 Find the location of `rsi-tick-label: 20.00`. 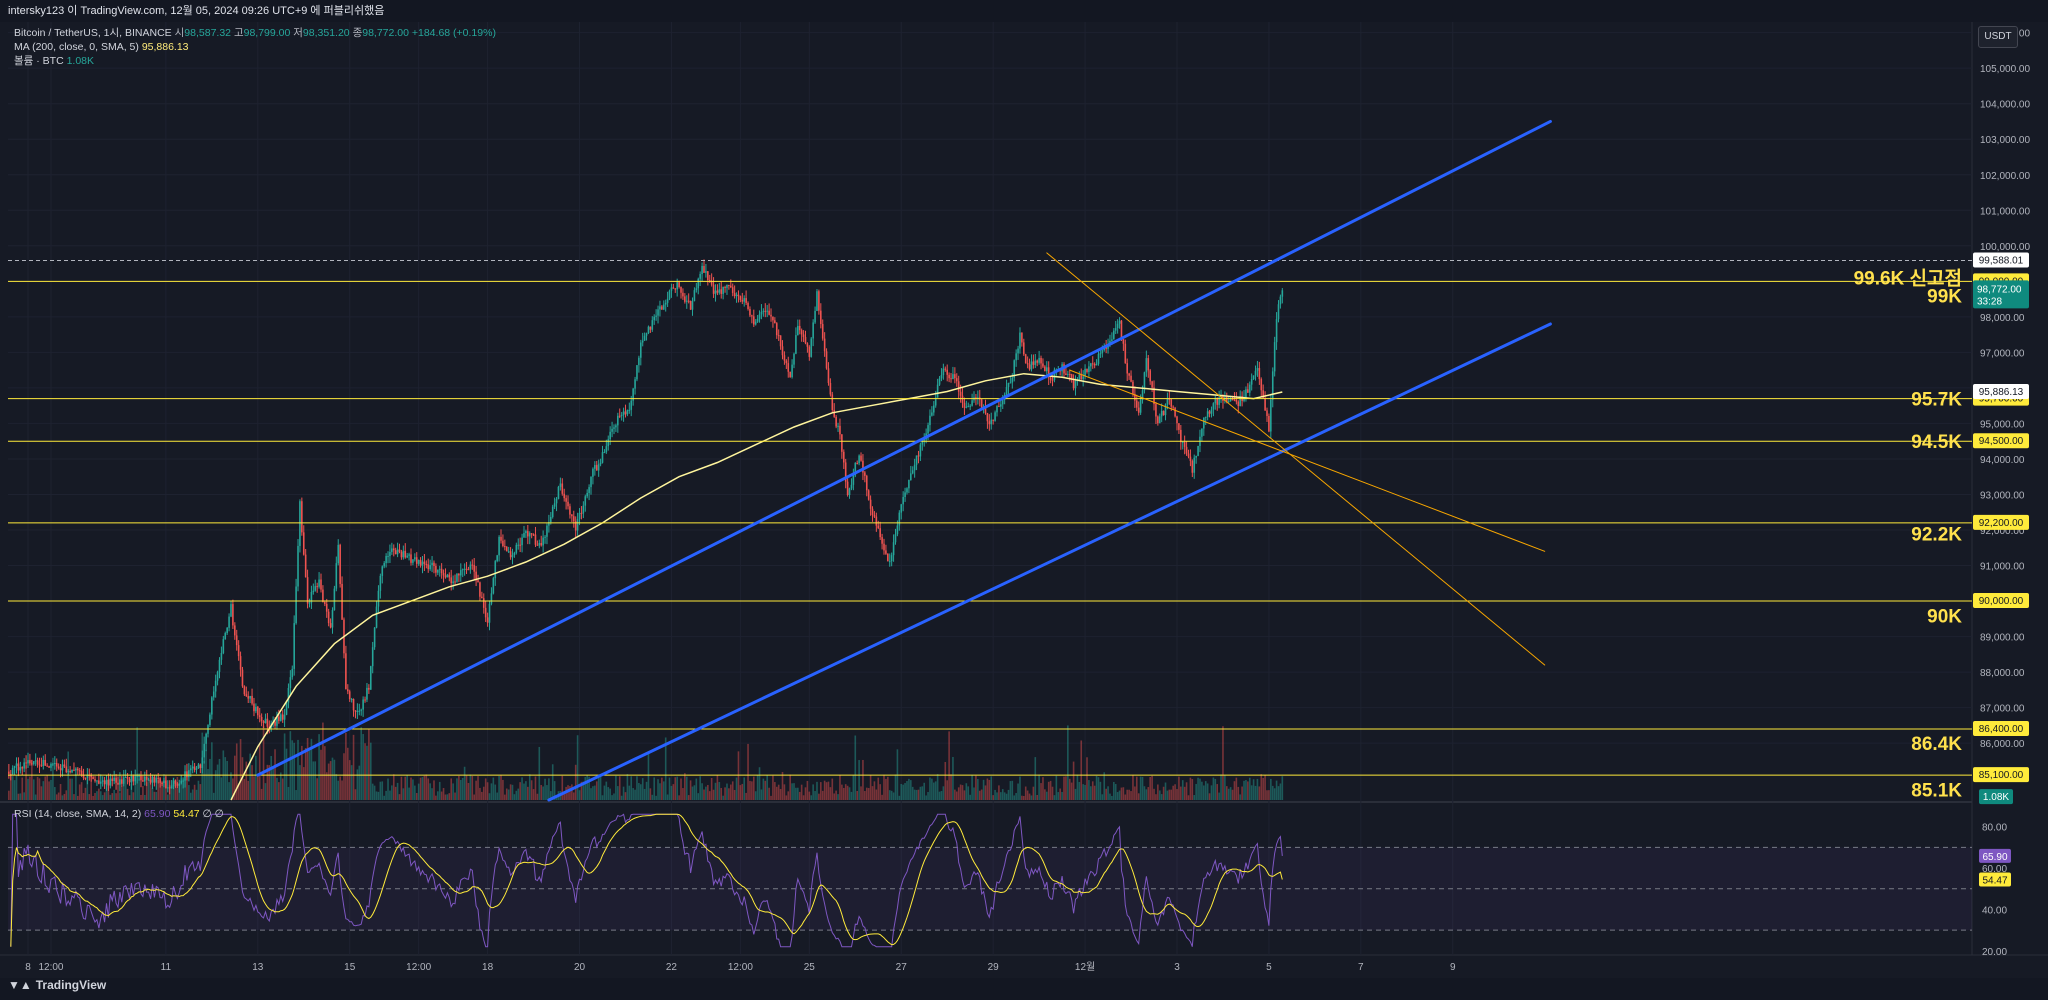

rsi-tick-label: 20.00 is located at coordinates (1994, 952).